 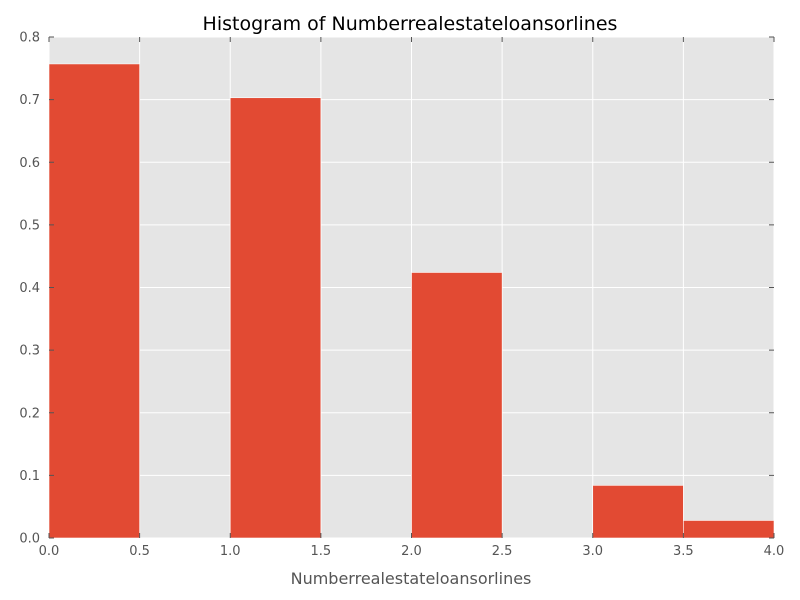 What do you see at coordinates (29, 100) in the screenshot?
I see `y-tick-label: 0.7` at bounding box center [29, 100].